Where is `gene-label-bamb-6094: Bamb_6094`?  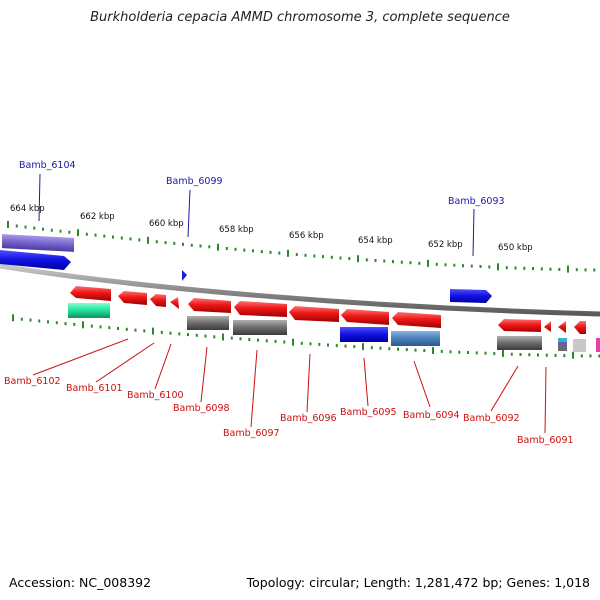 gene-label-bamb-6094: Bamb_6094 is located at coordinates (431, 415).